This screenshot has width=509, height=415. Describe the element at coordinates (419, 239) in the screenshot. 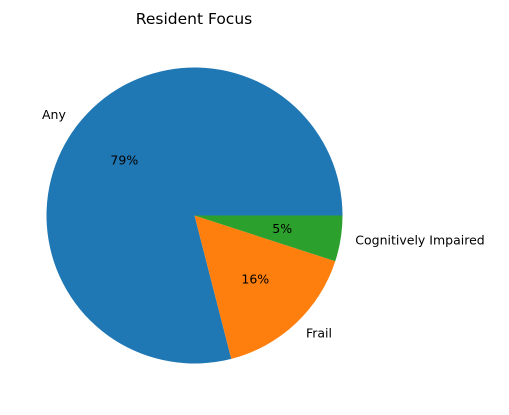

I see `slice-label-cognitively-impaired: Cognitively Impaired` at that location.